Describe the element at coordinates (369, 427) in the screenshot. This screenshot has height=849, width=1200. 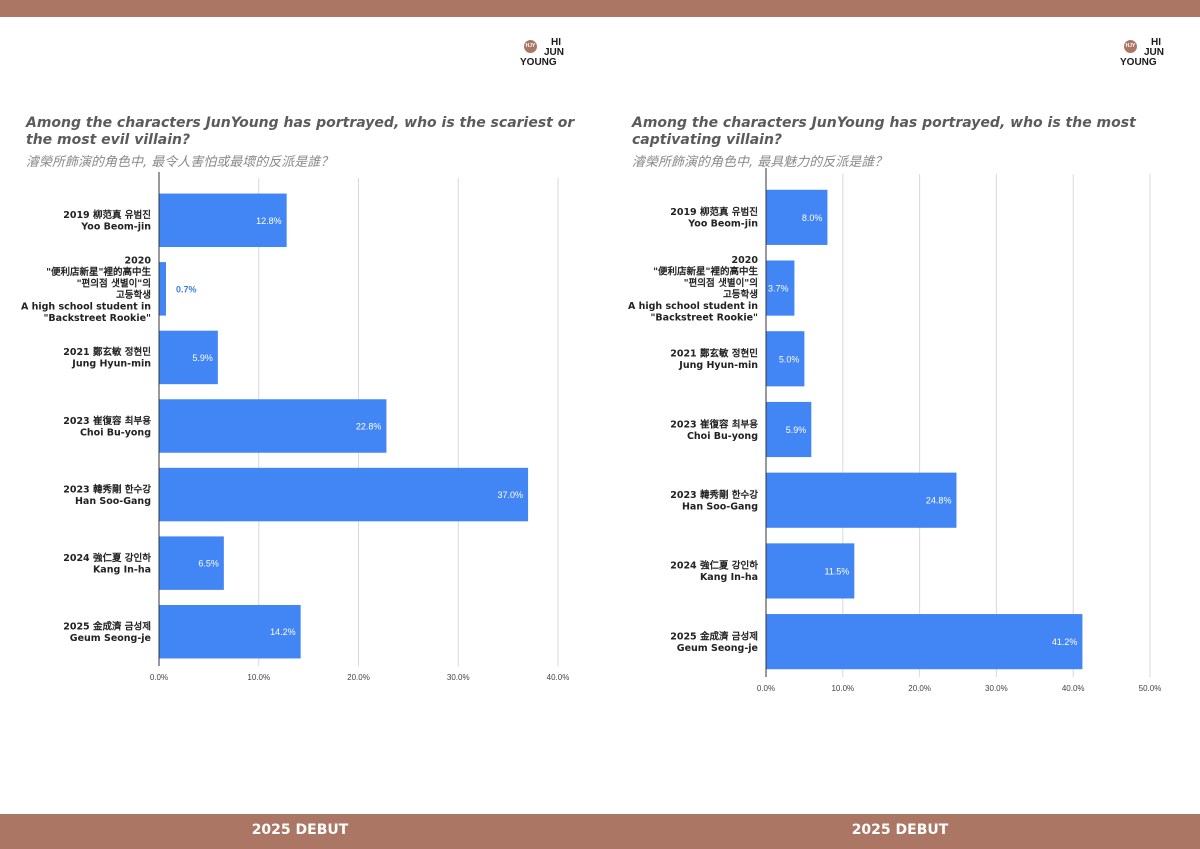
I see `data-label: 22.8%` at that location.